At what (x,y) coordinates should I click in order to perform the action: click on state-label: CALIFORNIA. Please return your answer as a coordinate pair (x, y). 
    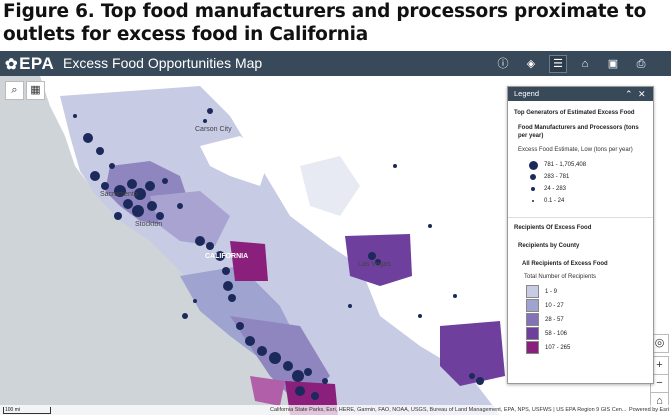
    Looking at the image, I should click on (226, 256).